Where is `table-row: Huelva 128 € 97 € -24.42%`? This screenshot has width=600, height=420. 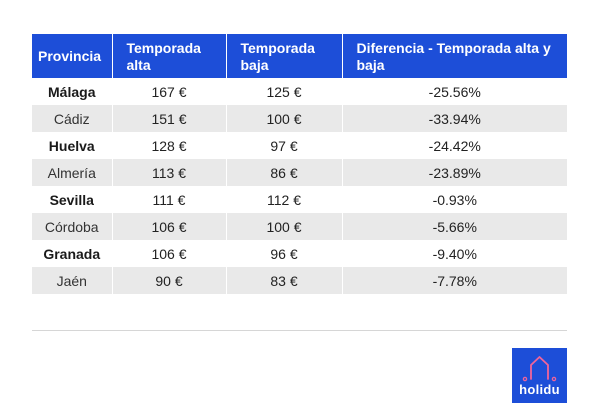
table-row: Huelva 128 € 97 € -24.42% is located at coordinates (299, 145).